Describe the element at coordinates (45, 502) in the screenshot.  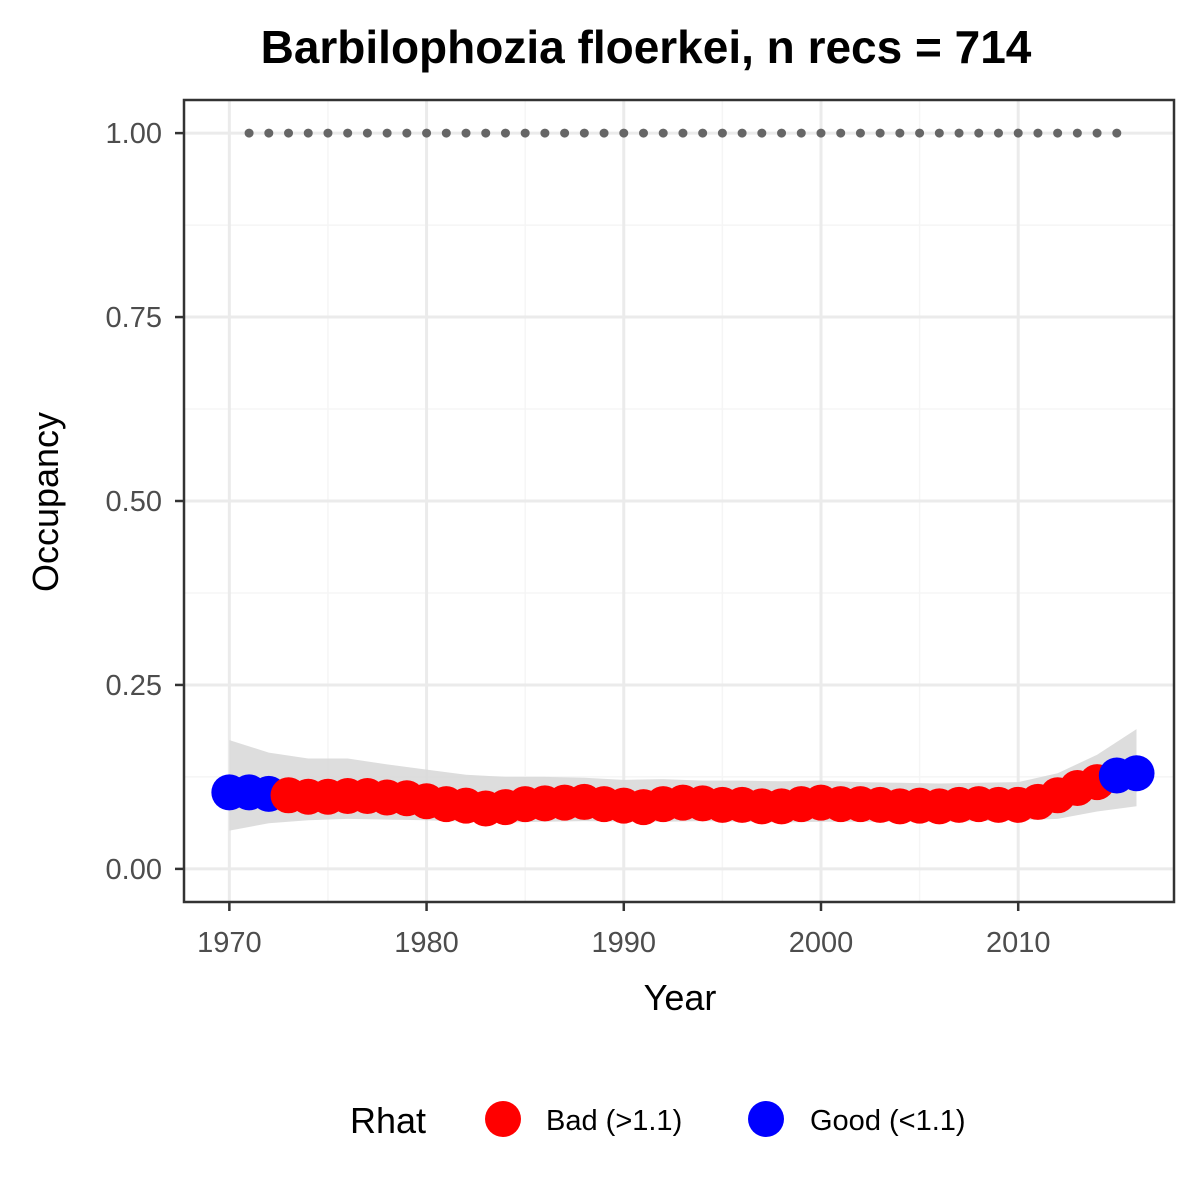
I see `y-axis-title: Occupancy` at that location.